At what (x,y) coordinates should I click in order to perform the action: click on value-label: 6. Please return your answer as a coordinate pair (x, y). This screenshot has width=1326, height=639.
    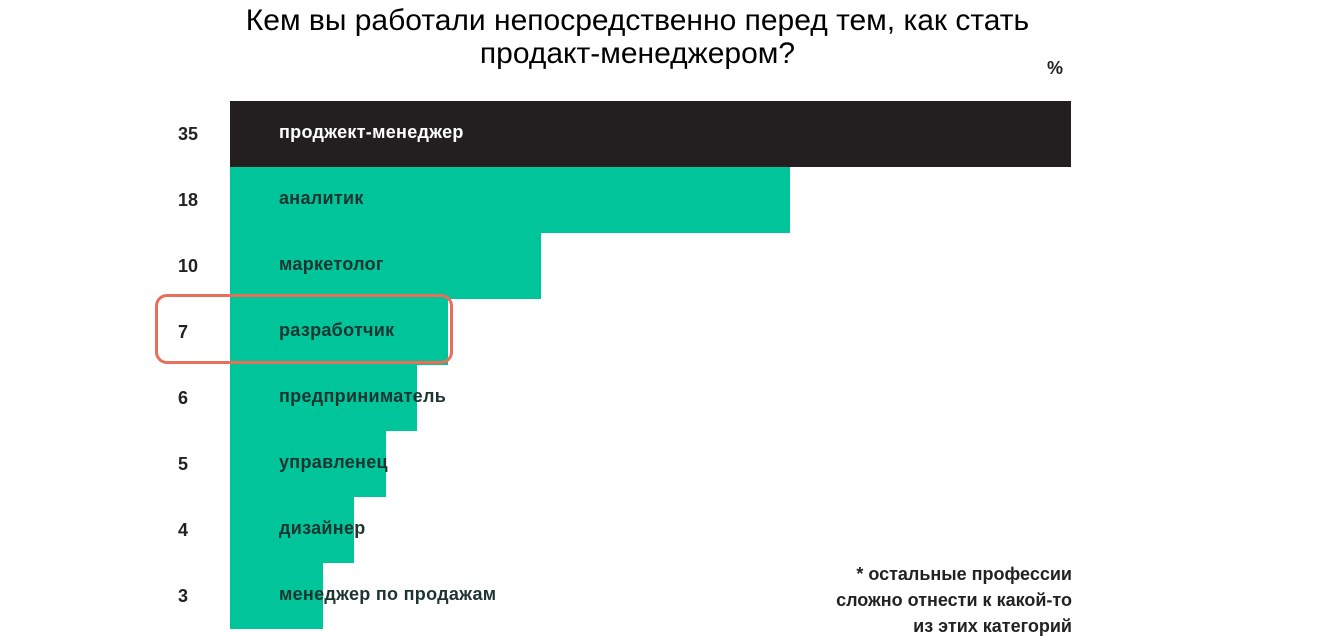
    Looking at the image, I should click on (183, 398).